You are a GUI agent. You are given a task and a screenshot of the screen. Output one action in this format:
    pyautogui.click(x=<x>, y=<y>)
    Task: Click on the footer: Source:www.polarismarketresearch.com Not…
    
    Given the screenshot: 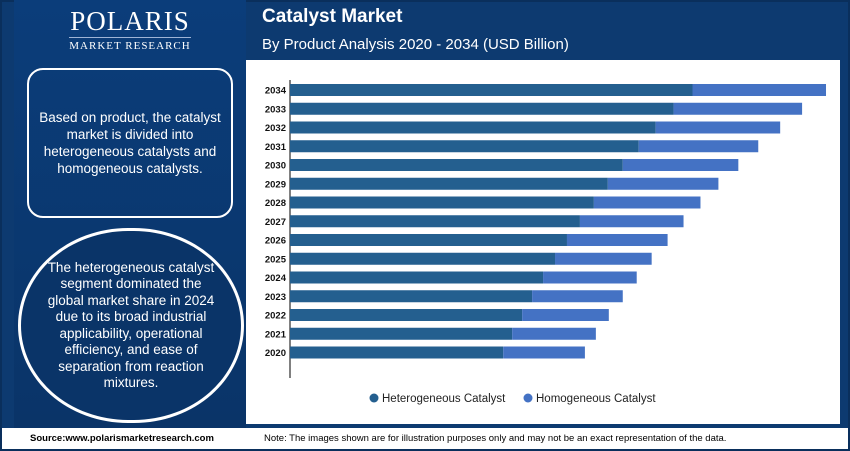 What is the action you would take?
    pyautogui.click(x=425, y=438)
    